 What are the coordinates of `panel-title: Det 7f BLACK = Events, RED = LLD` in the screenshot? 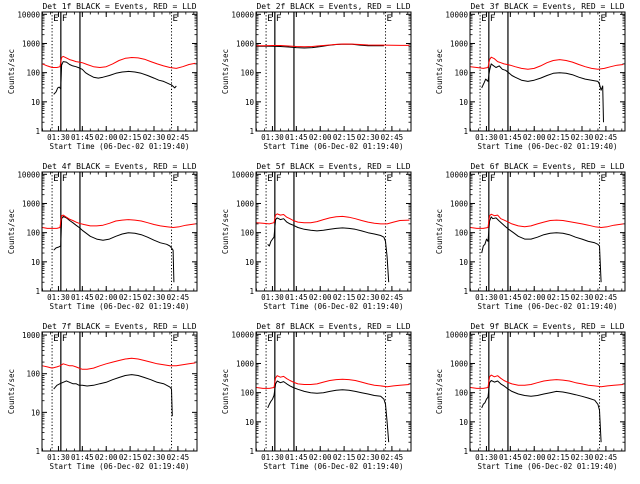 It's located at (119, 326).